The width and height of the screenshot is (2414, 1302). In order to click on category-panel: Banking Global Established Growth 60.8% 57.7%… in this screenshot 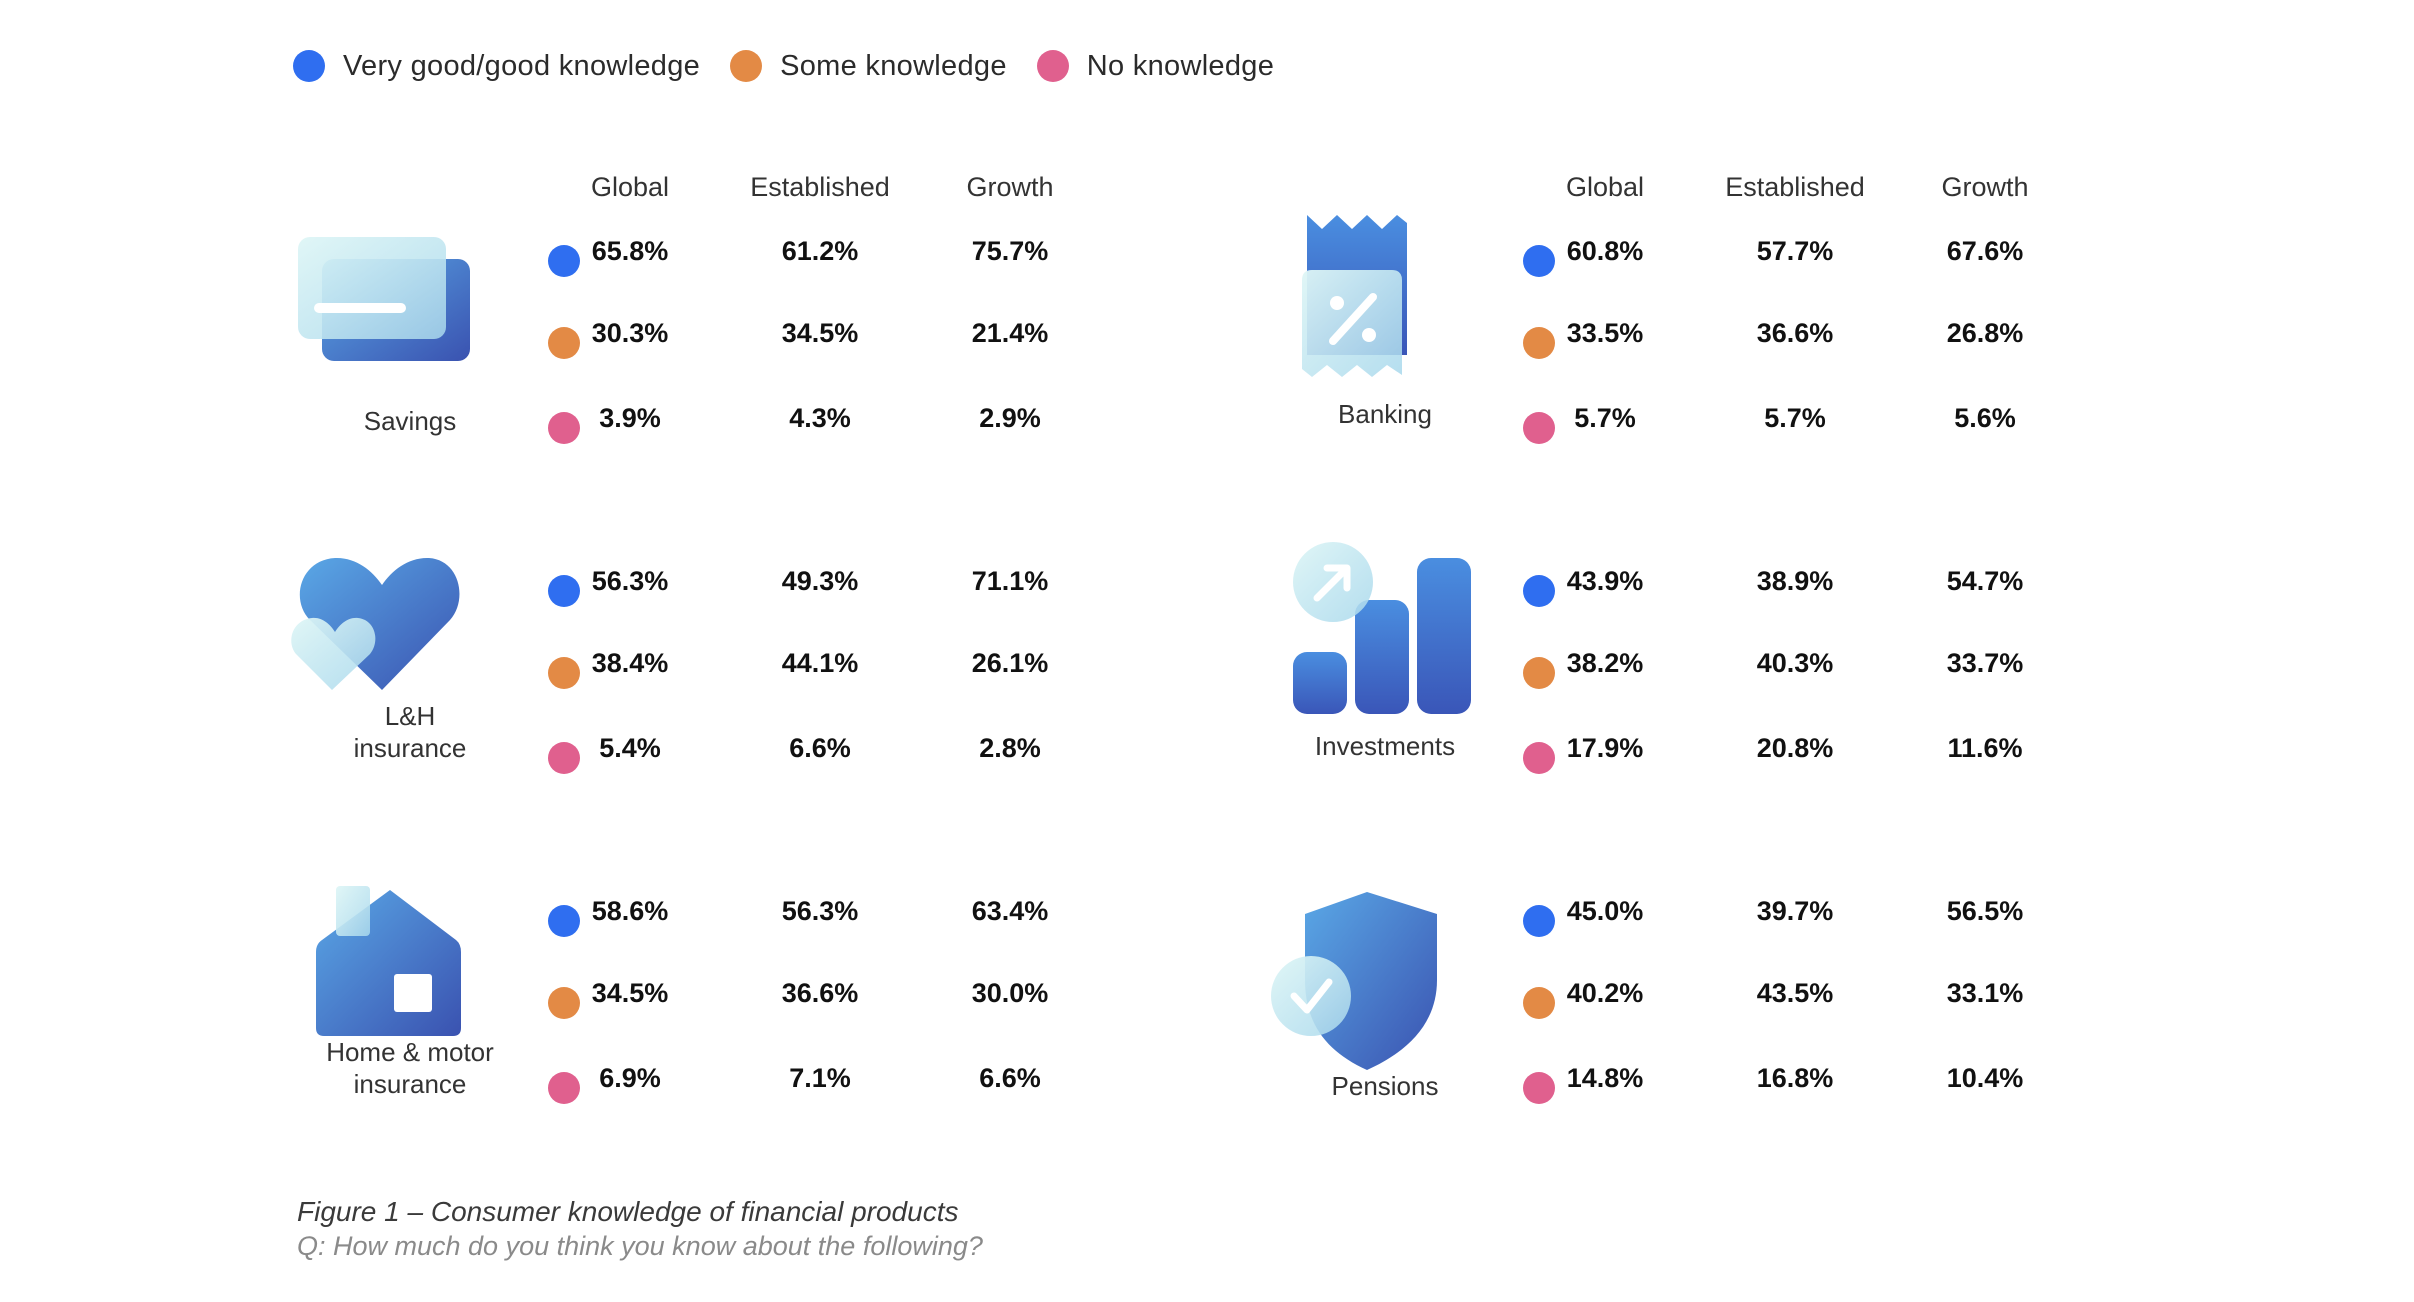, I will do `click(1755, 325)`.